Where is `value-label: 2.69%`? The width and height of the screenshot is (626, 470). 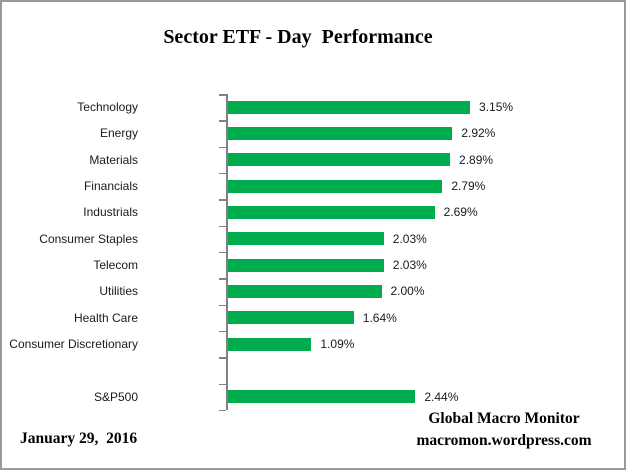
value-label: 2.69% is located at coordinates (460, 212).